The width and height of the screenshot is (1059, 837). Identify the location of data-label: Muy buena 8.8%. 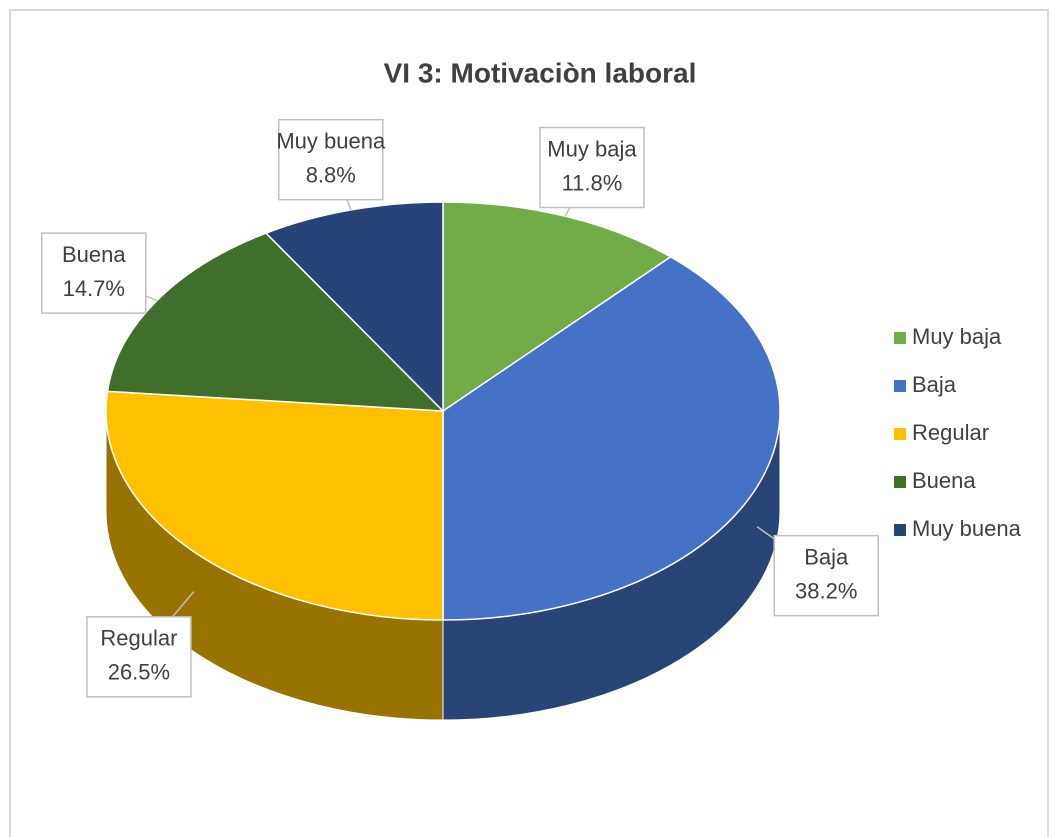
(331, 159).